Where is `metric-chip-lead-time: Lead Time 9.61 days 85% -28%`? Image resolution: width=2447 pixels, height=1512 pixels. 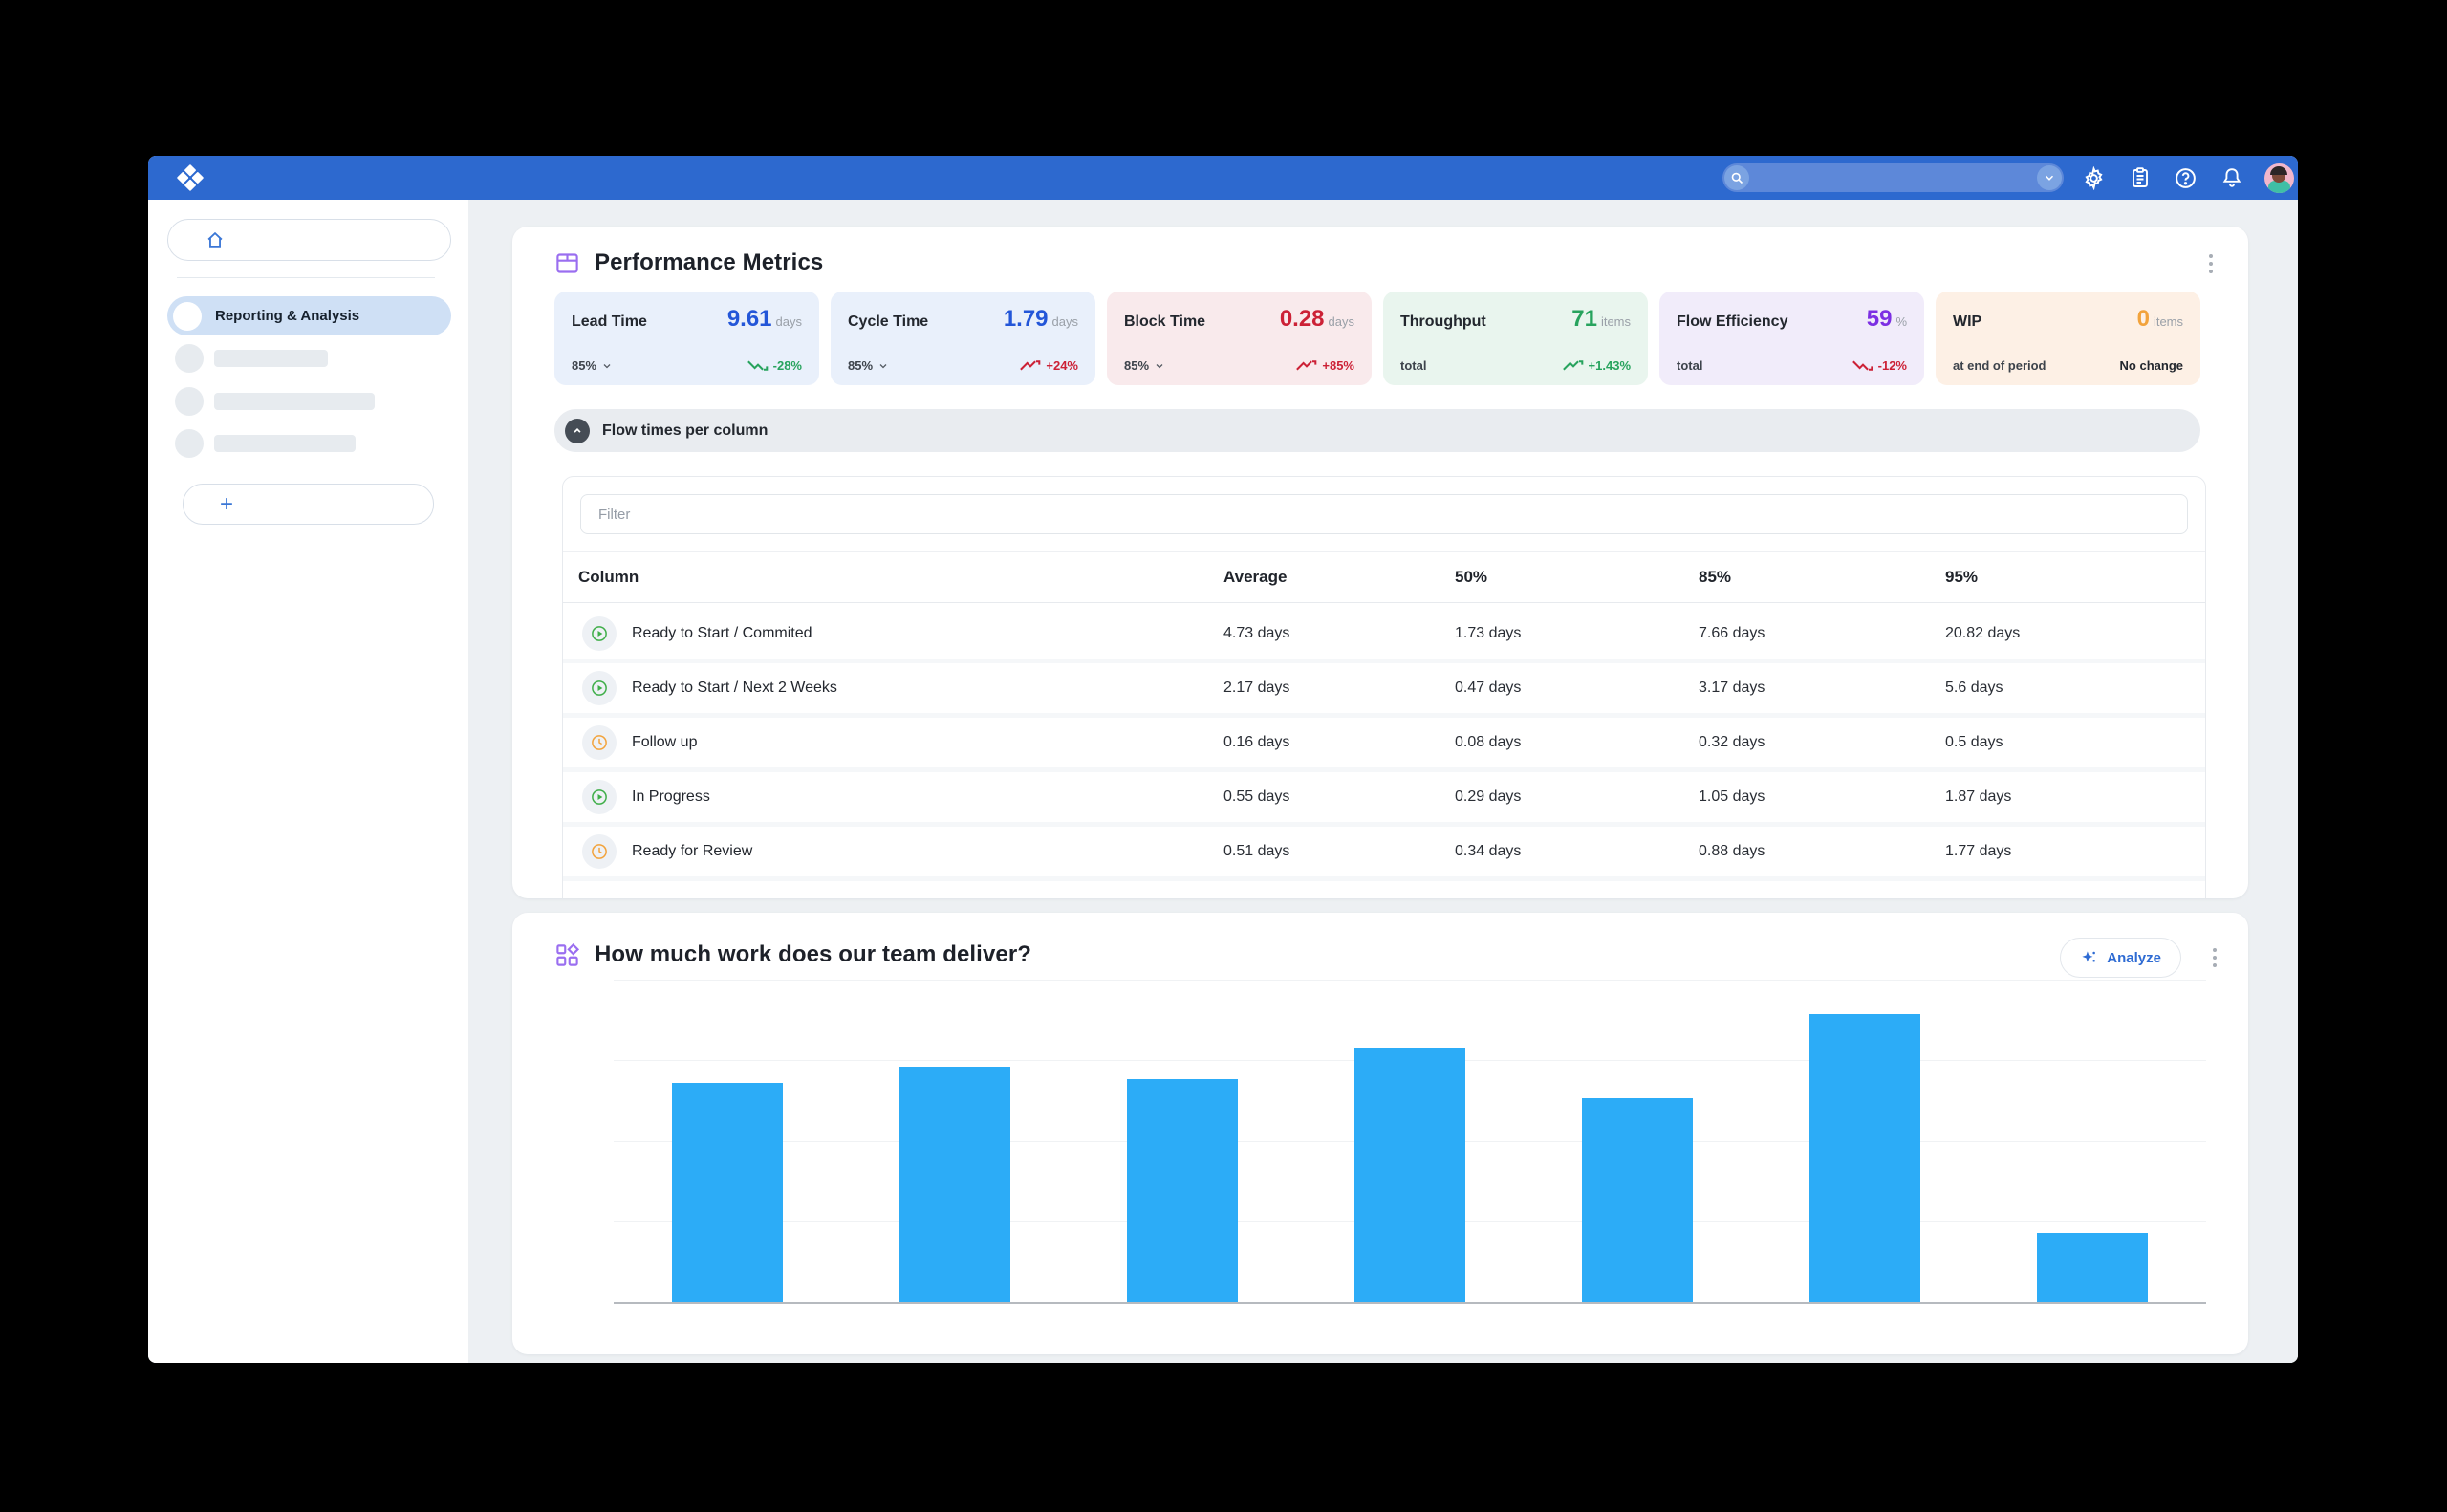
metric-chip-lead-time: Lead Time 9.61 days 85% -28% is located at coordinates (686, 338).